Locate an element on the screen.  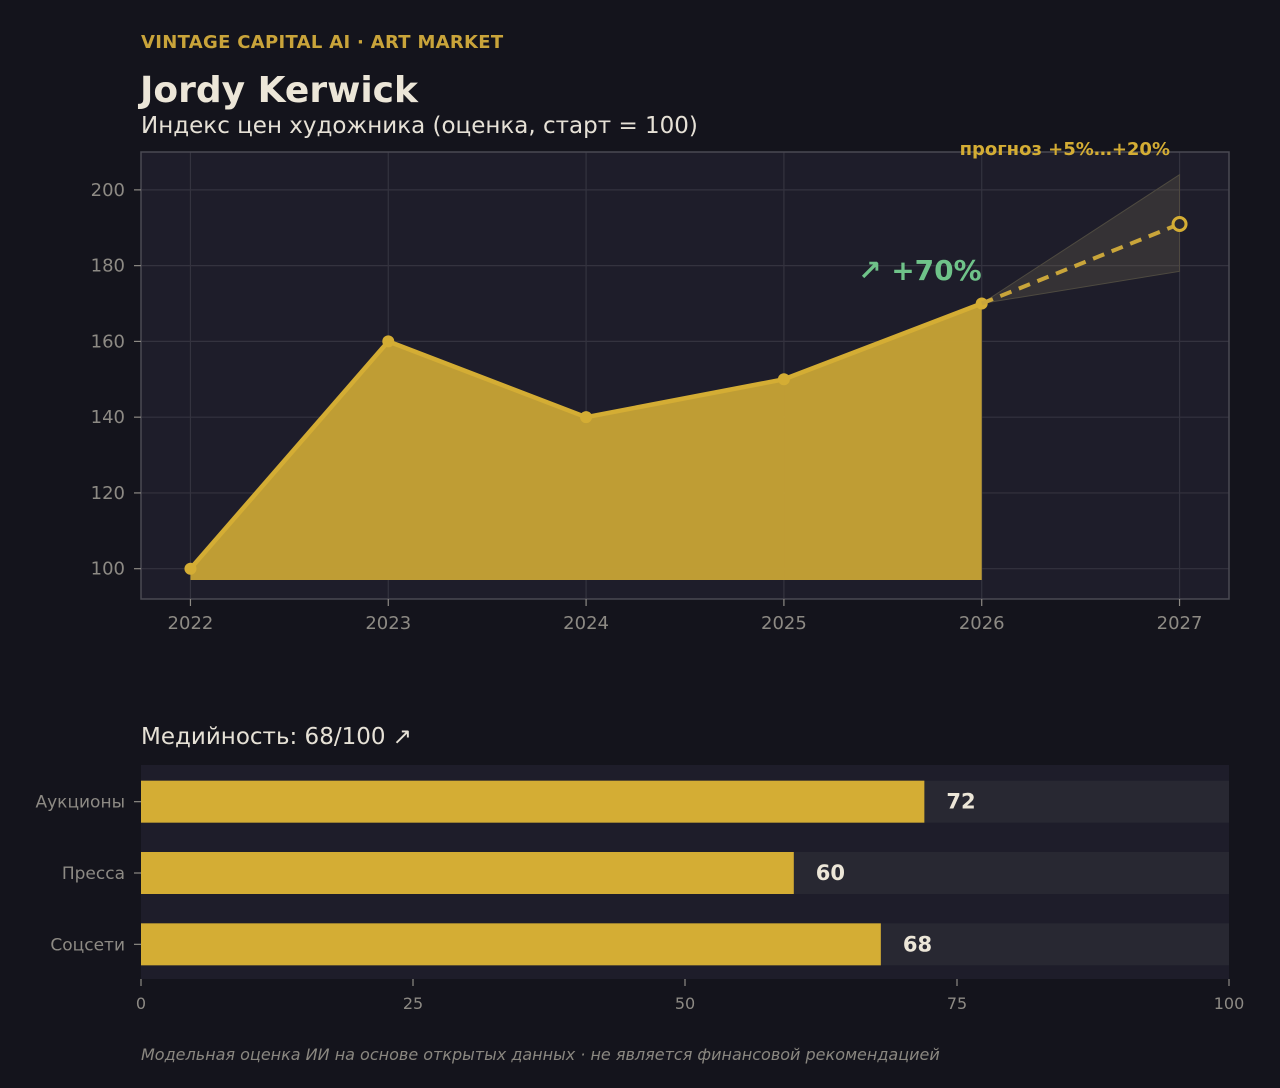
brand-label: VINTAGE CAPITAL AI · ART MARKET is located at coordinates (322, 42).